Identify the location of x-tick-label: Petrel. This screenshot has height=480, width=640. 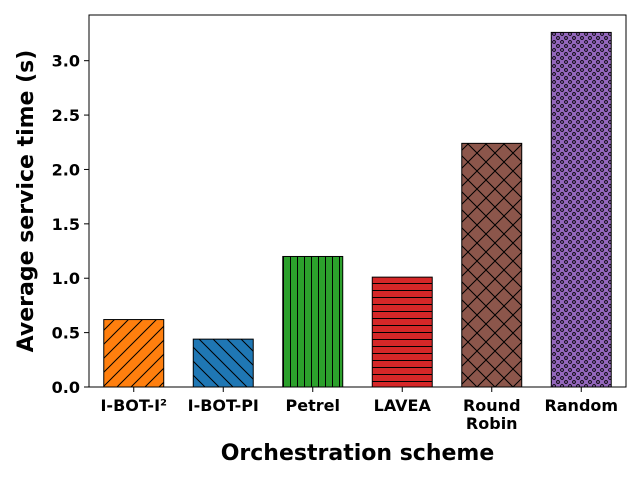
(313, 405).